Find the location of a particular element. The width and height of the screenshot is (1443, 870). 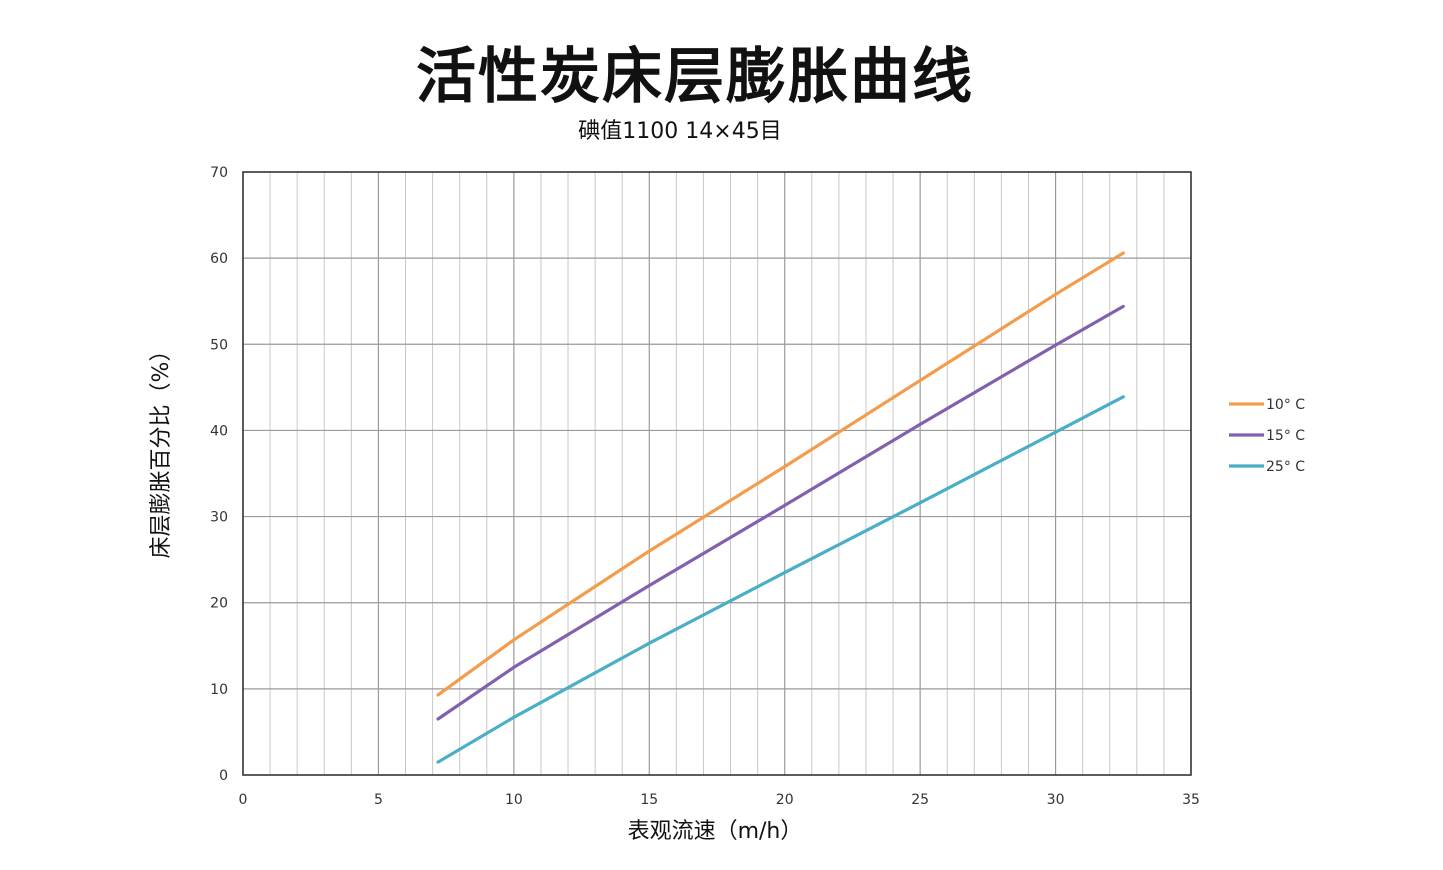

y-tick-label: 0 is located at coordinates (223, 776).